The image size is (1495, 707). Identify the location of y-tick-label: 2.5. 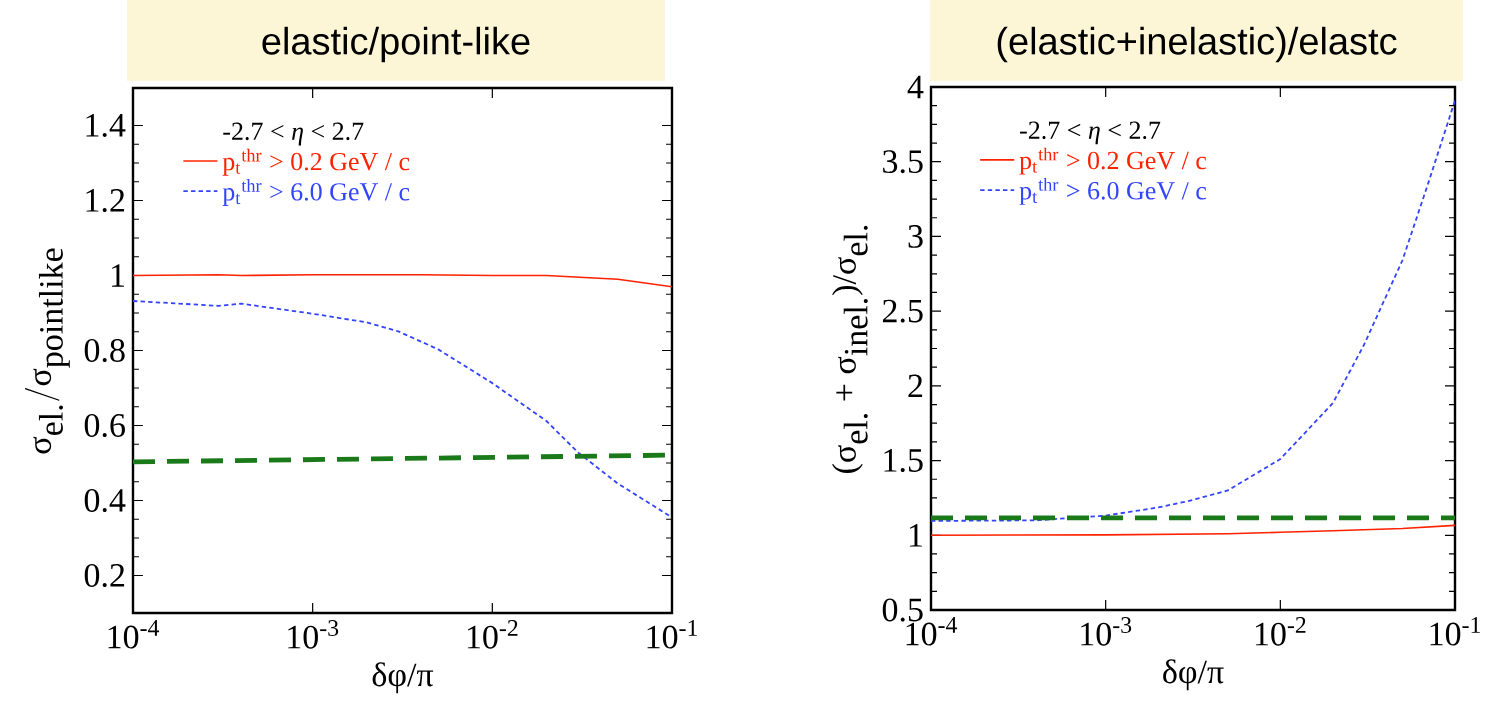
(902, 311).